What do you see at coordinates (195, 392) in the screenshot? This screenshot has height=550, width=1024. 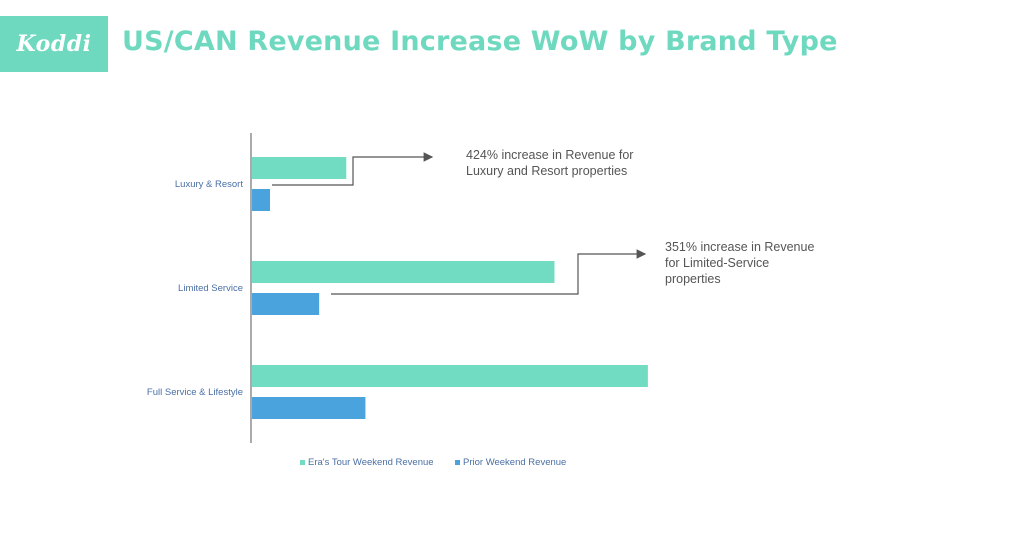 I see `category-label: Full Service & Lifestyle` at bounding box center [195, 392].